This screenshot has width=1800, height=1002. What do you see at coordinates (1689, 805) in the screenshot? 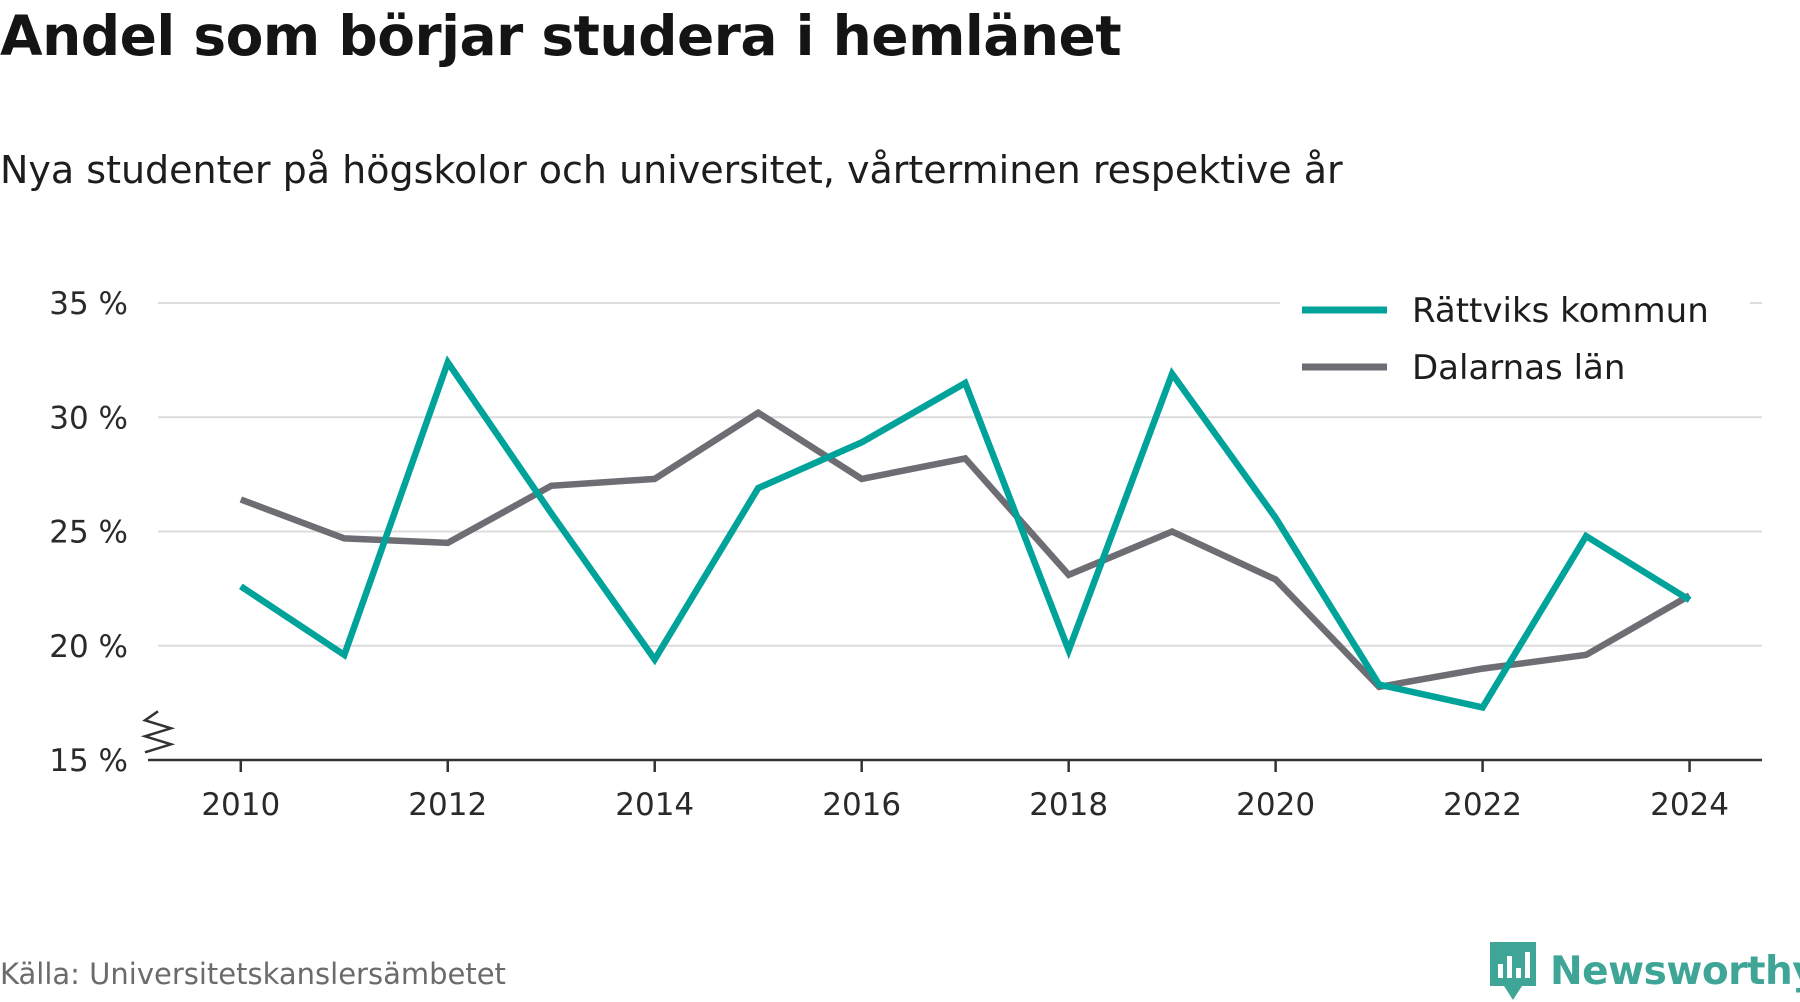
I see `x-tick-label: 2024` at bounding box center [1689, 805].